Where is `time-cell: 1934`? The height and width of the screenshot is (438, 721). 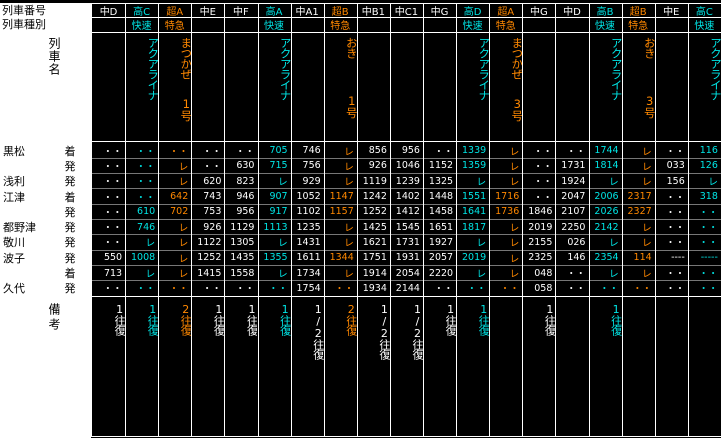
time-cell: 1934 is located at coordinates (374, 288).